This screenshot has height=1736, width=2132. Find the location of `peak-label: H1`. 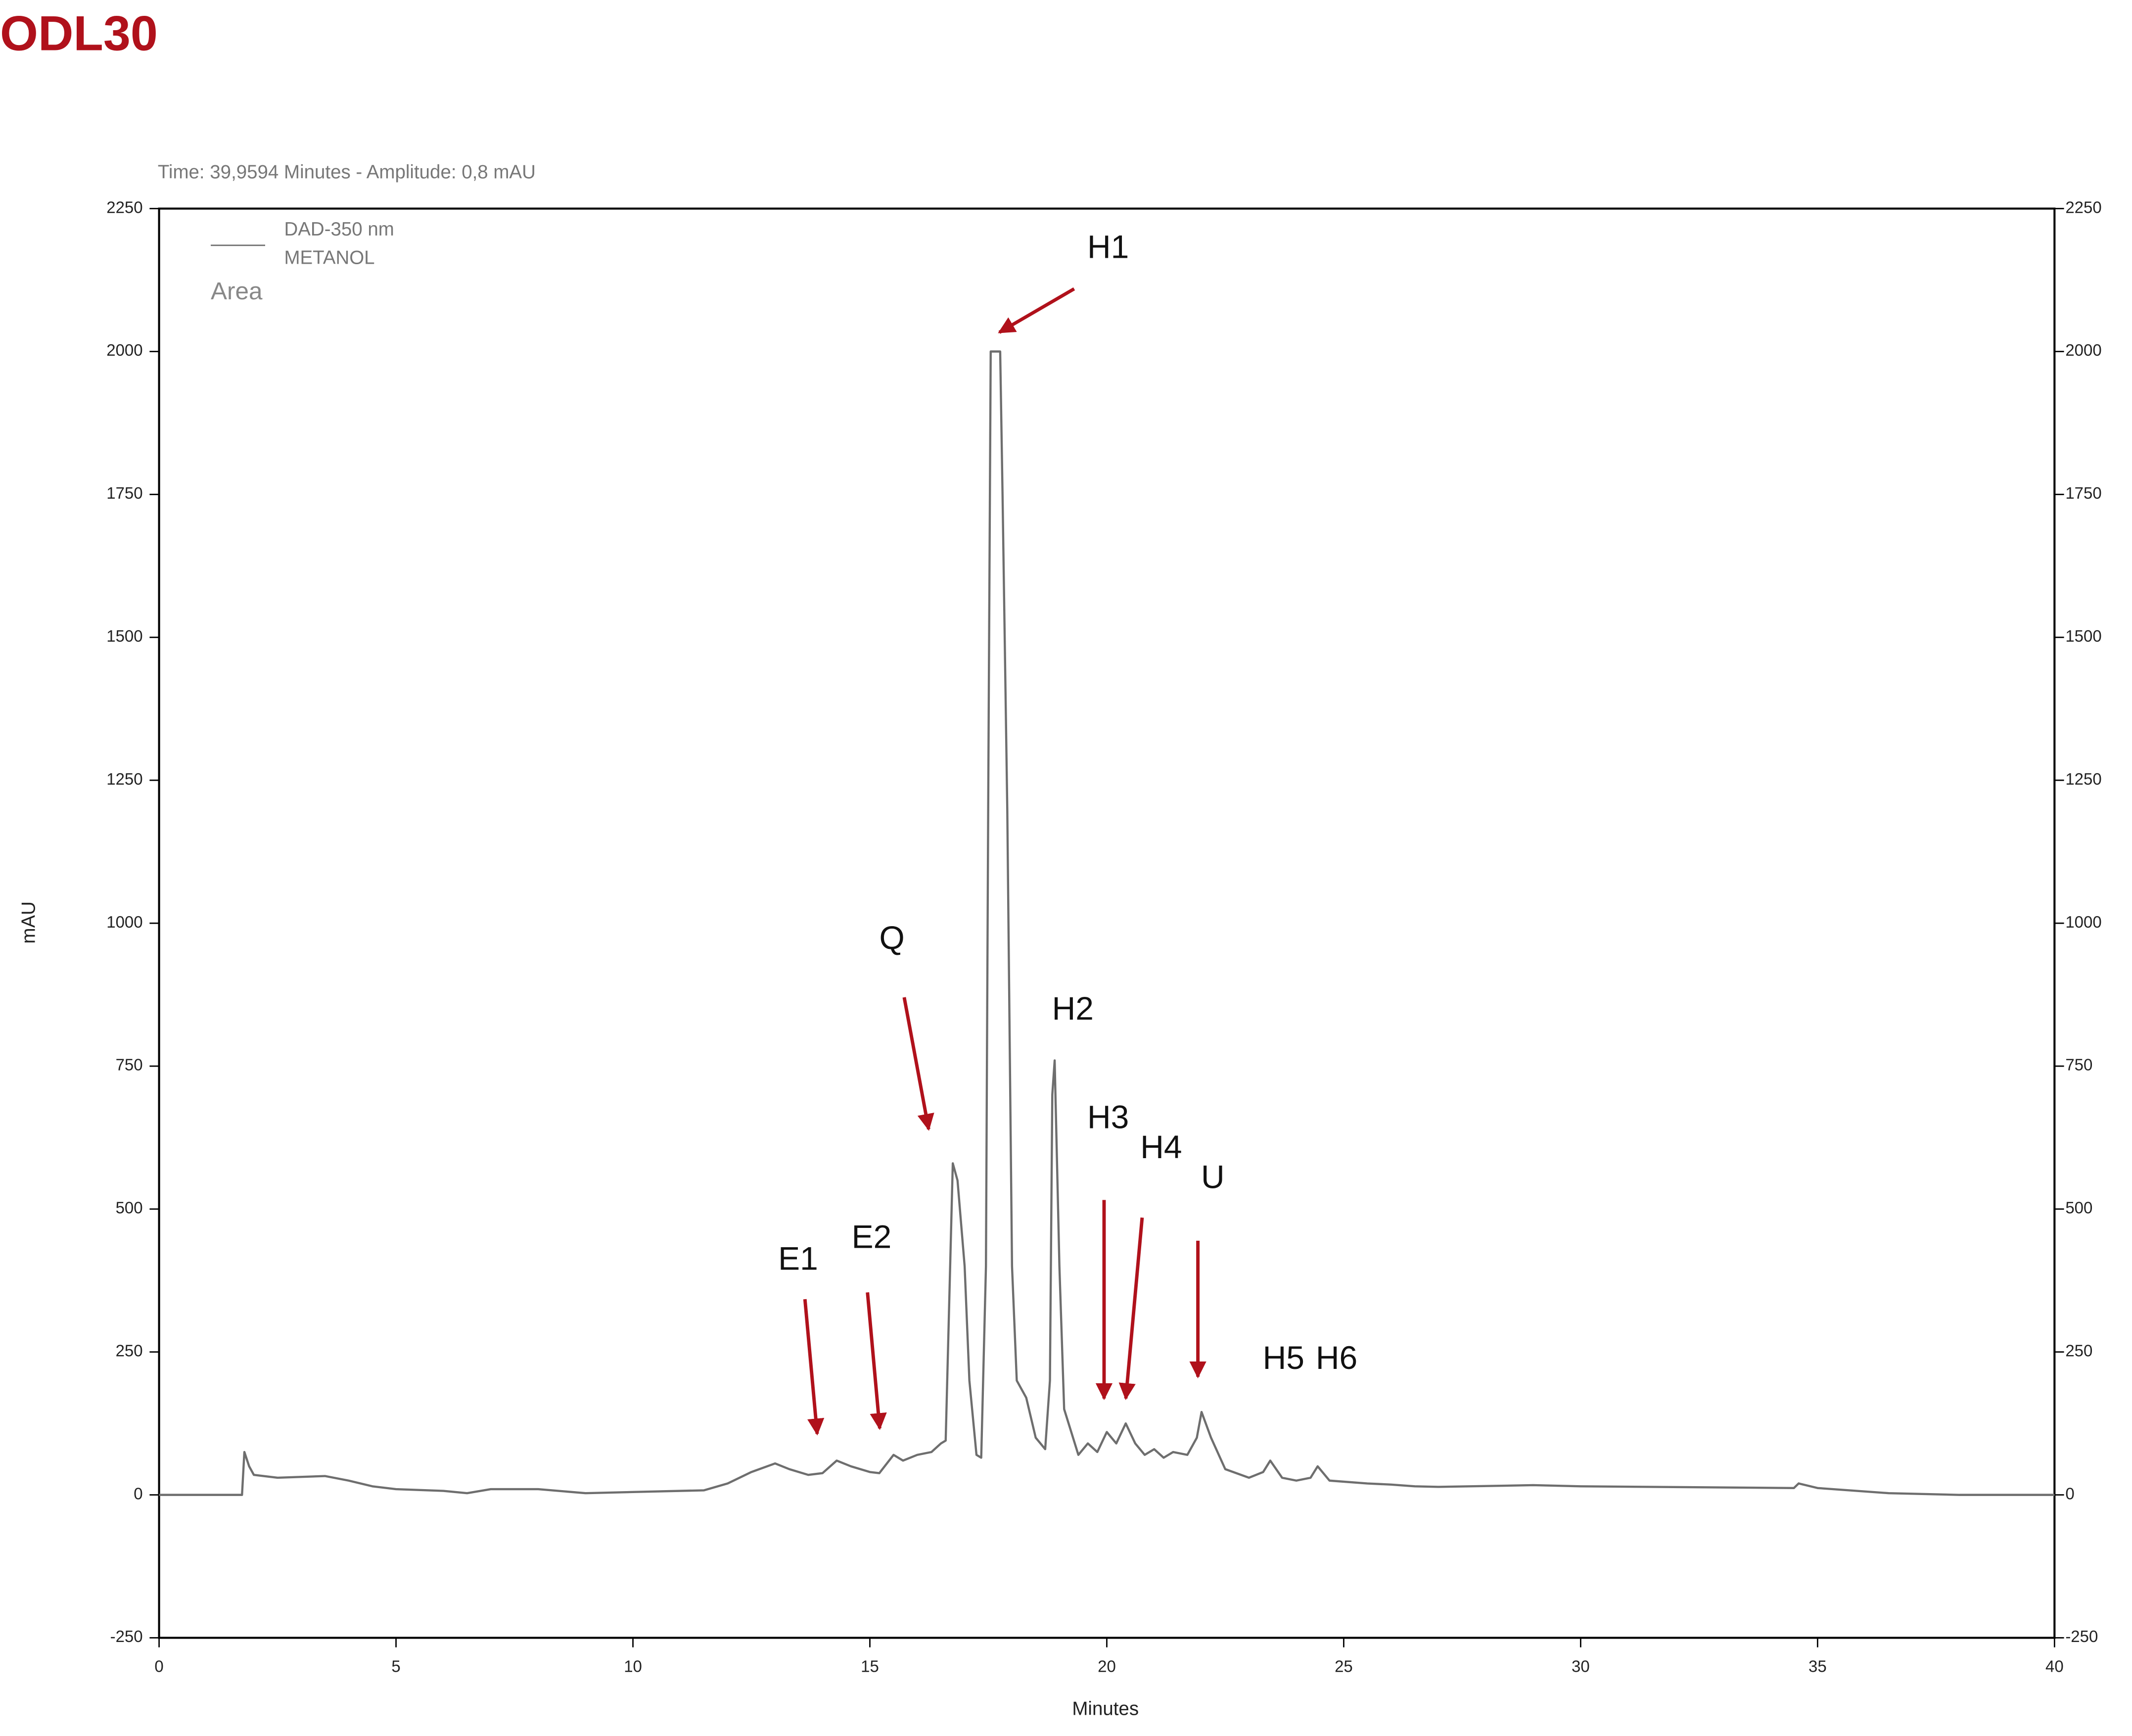

peak-label: H1 is located at coordinates (1108, 247).